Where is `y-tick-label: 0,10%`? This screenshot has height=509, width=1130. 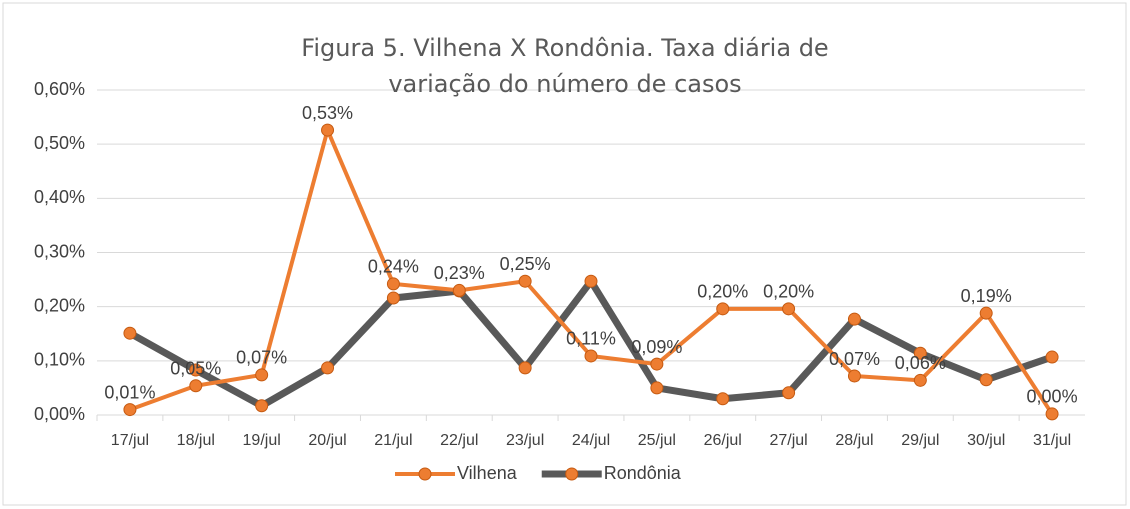 y-tick-label: 0,10% is located at coordinates (59, 360).